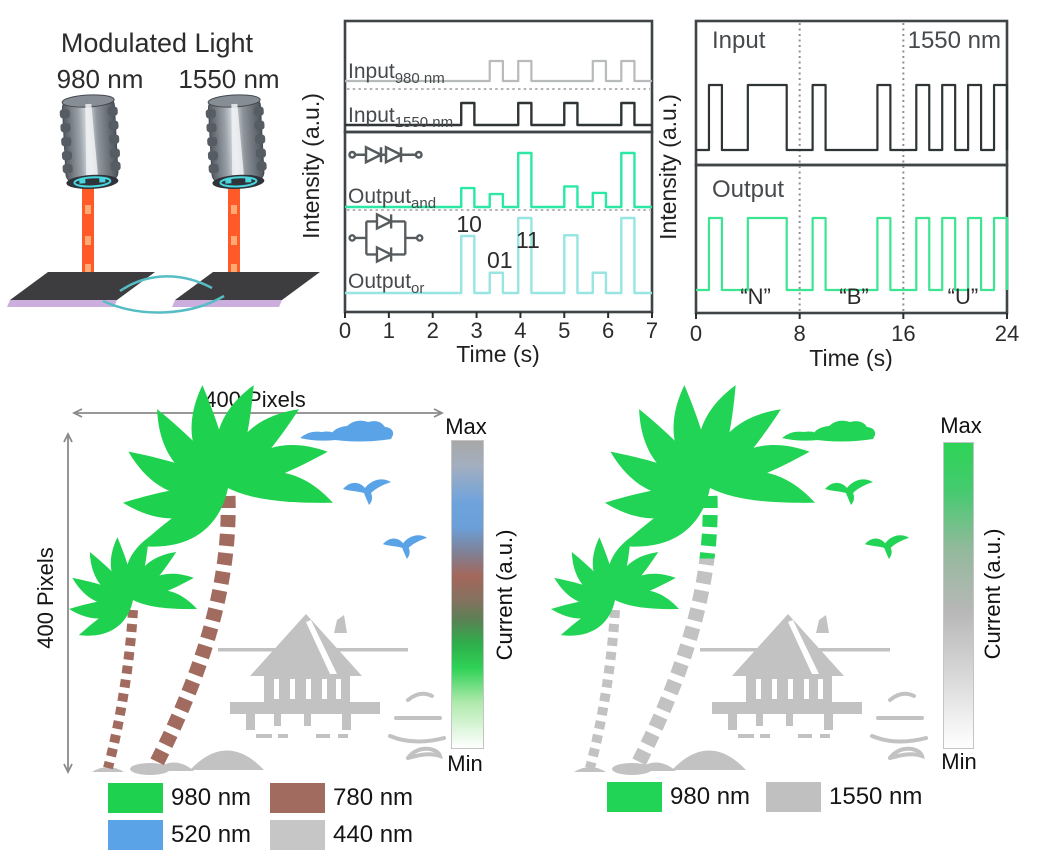  I want to click on illustration-title: Modulated Light, so click(157, 43).